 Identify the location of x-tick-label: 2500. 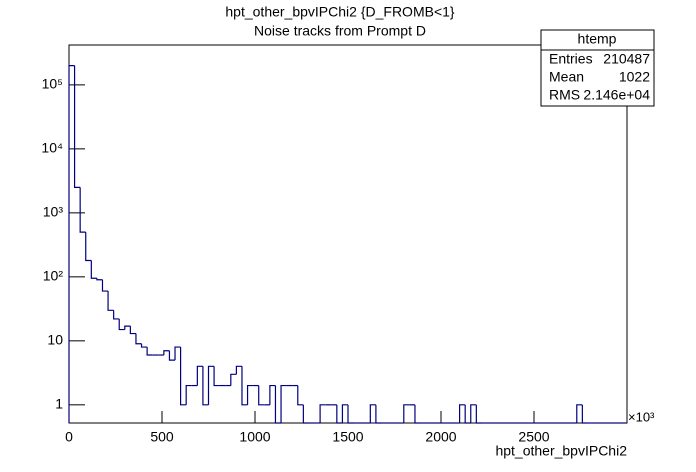
(533, 437).